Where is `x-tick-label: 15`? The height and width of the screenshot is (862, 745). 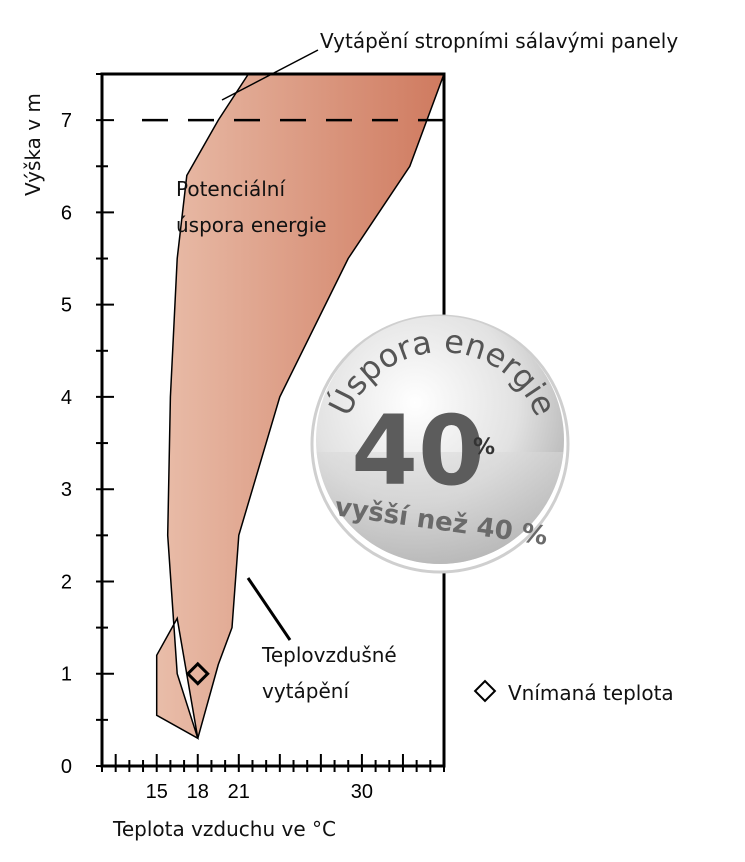
x-tick-label: 15 is located at coordinates (157, 792).